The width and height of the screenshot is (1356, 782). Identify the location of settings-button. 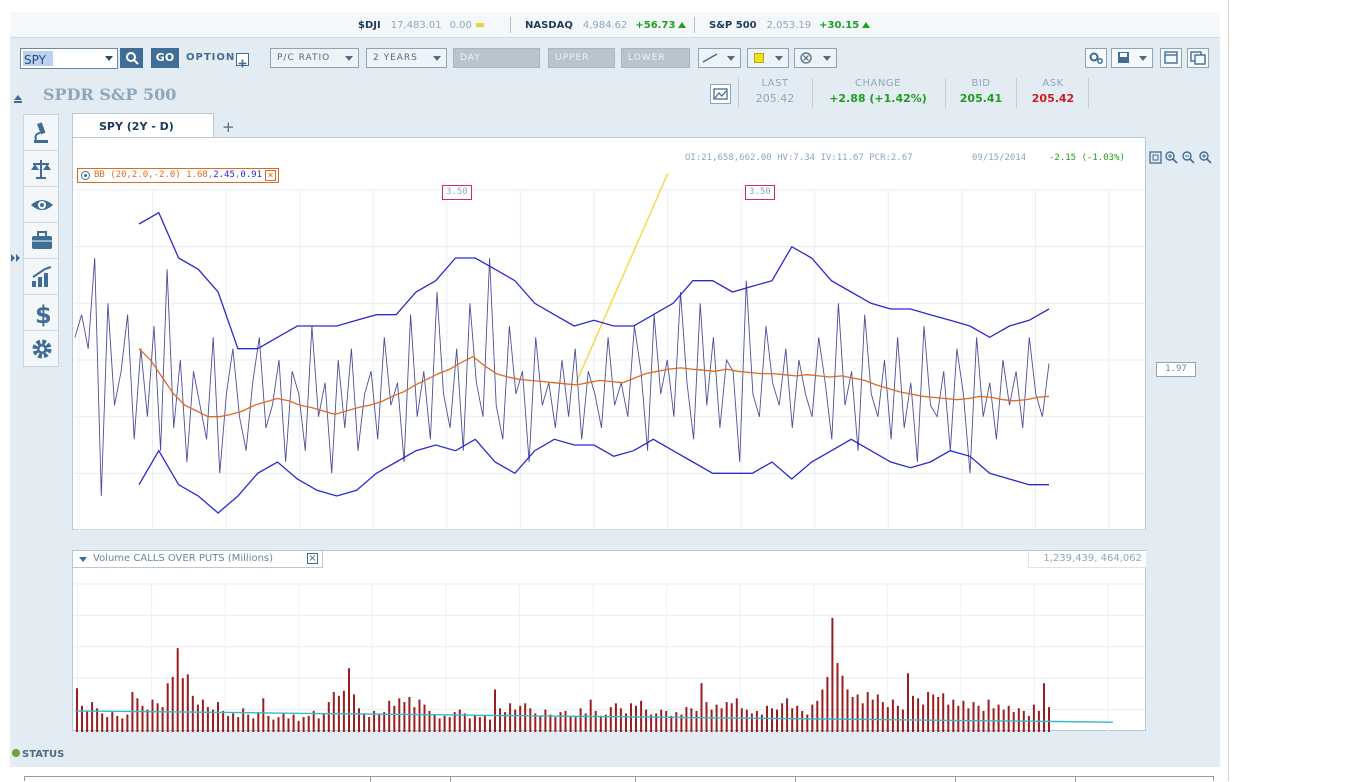
(1096, 58).